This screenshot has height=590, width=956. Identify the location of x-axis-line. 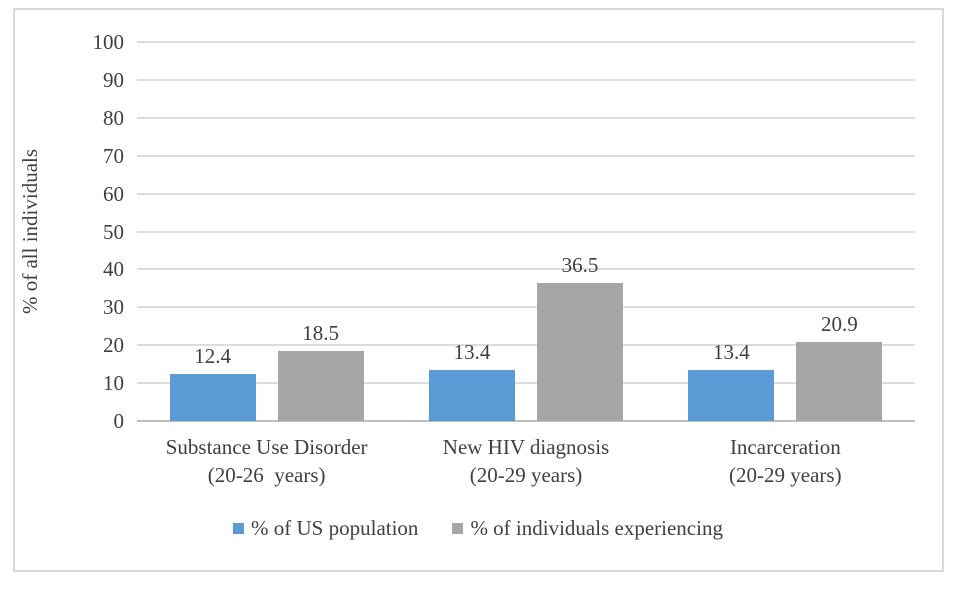
(526, 421).